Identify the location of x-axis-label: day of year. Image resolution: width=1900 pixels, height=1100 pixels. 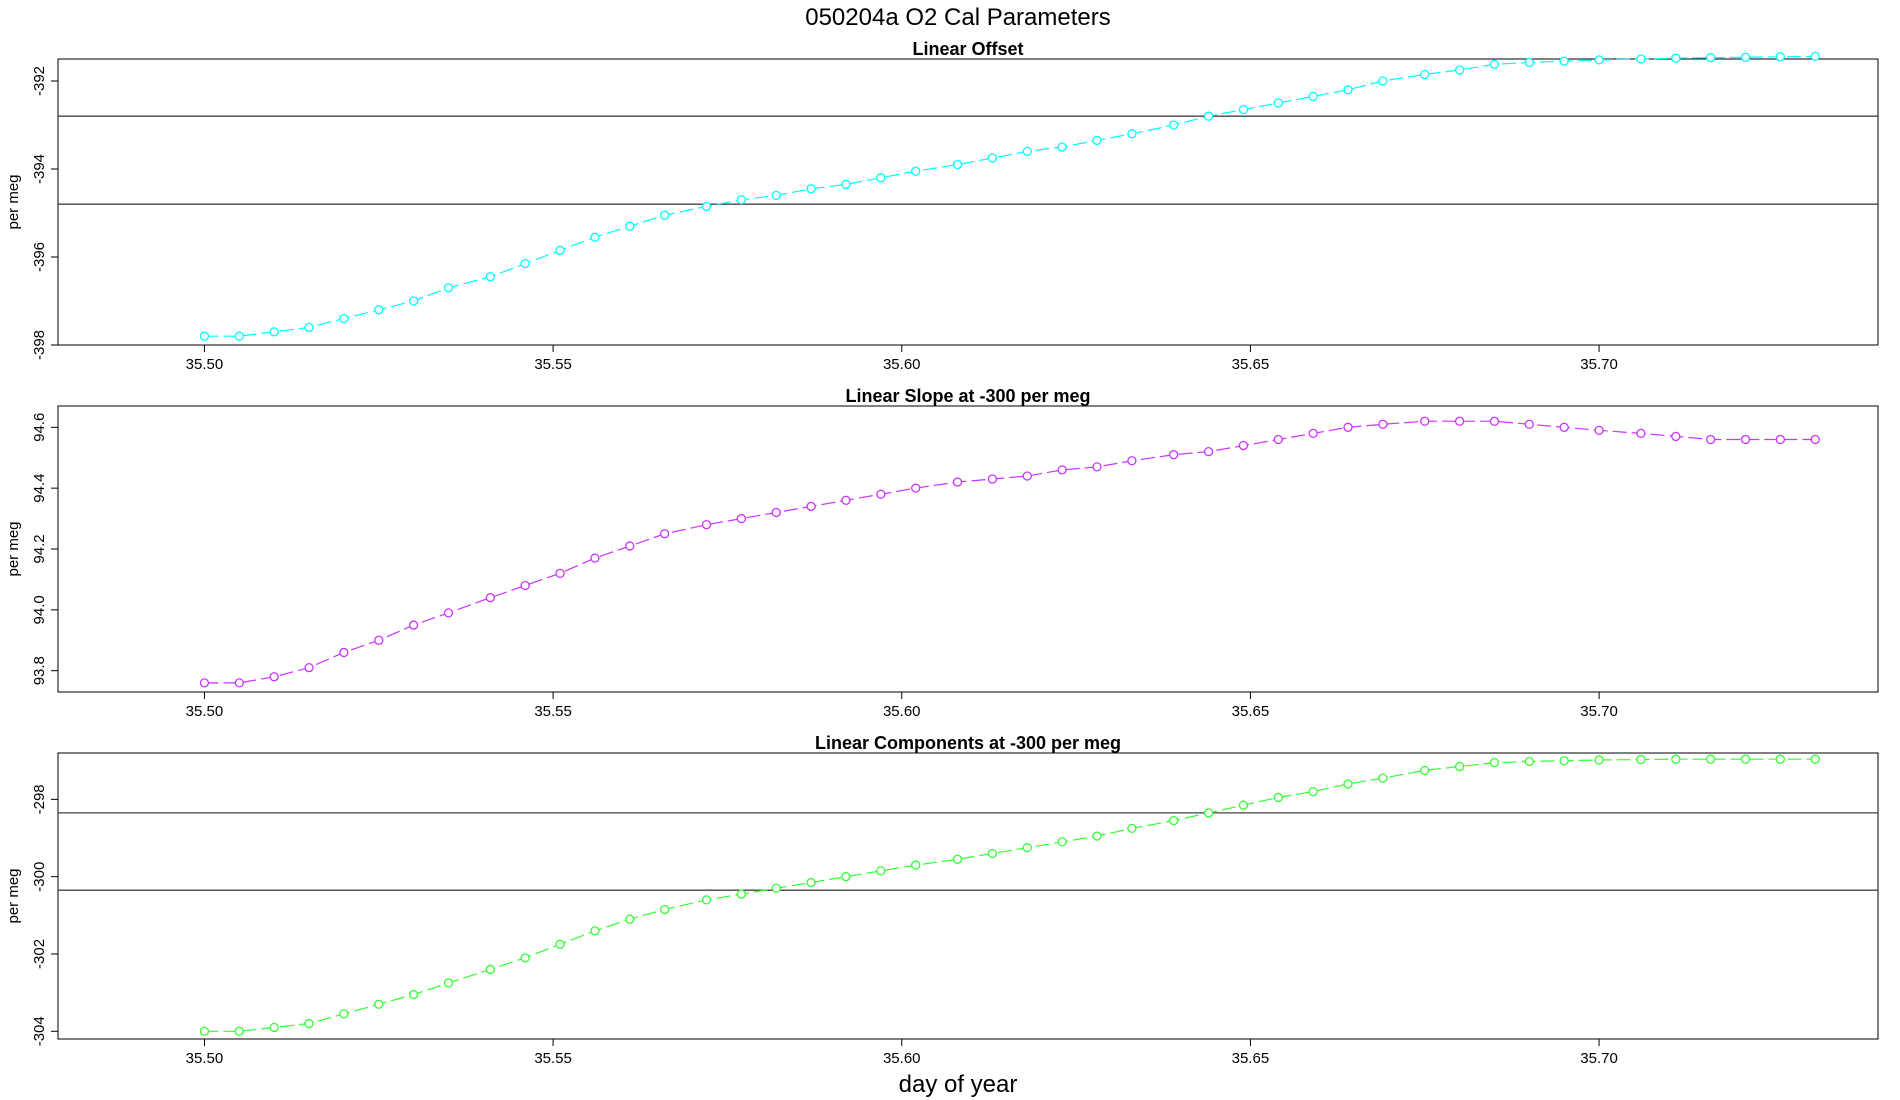
(958, 1084).